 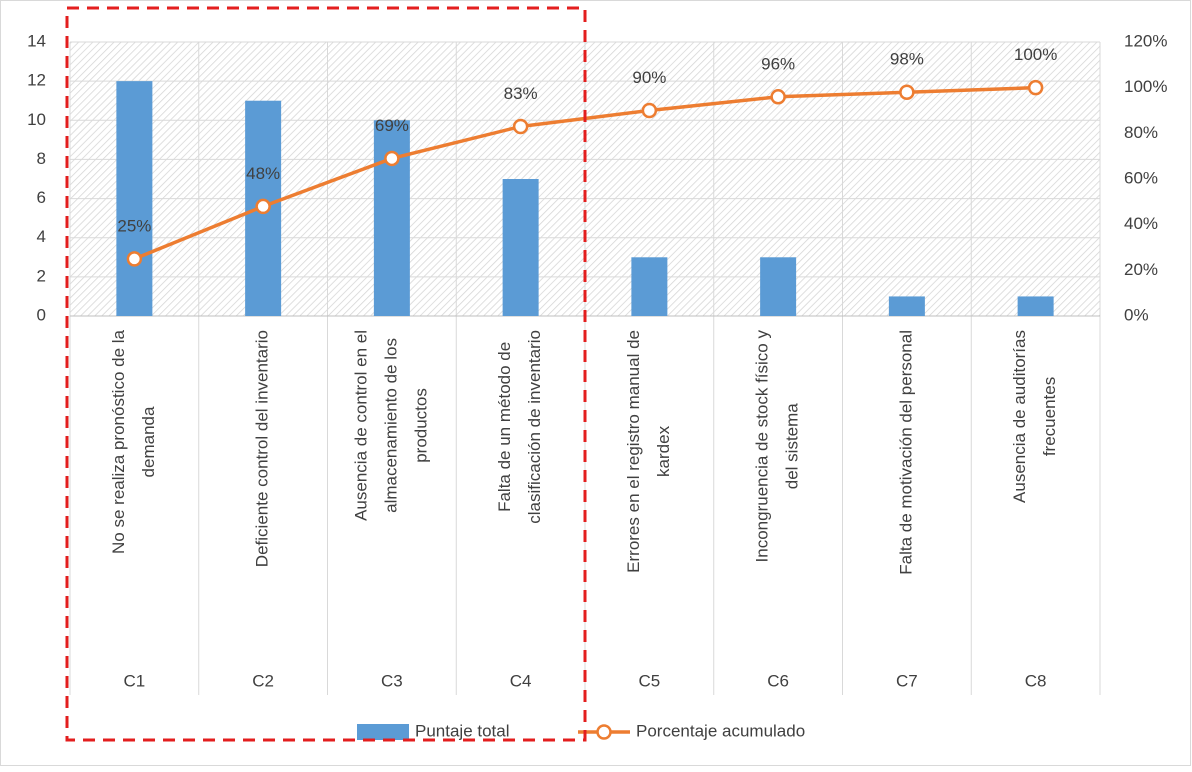 What do you see at coordinates (762, 446) in the screenshot?
I see `category-description: Incongruencia de stock físico y` at bounding box center [762, 446].